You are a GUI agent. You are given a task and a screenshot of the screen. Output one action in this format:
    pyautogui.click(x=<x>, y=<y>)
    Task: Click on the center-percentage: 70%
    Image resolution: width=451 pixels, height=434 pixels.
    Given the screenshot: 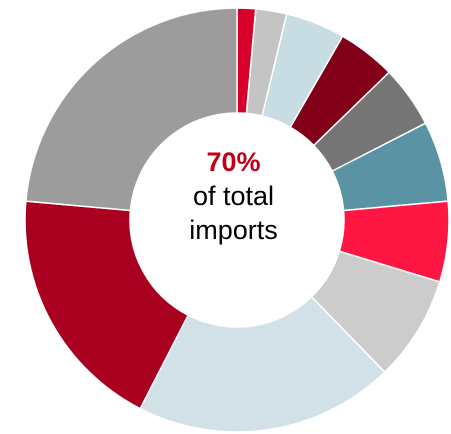 What is the action you would take?
    pyautogui.click(x=233, y=162)
    